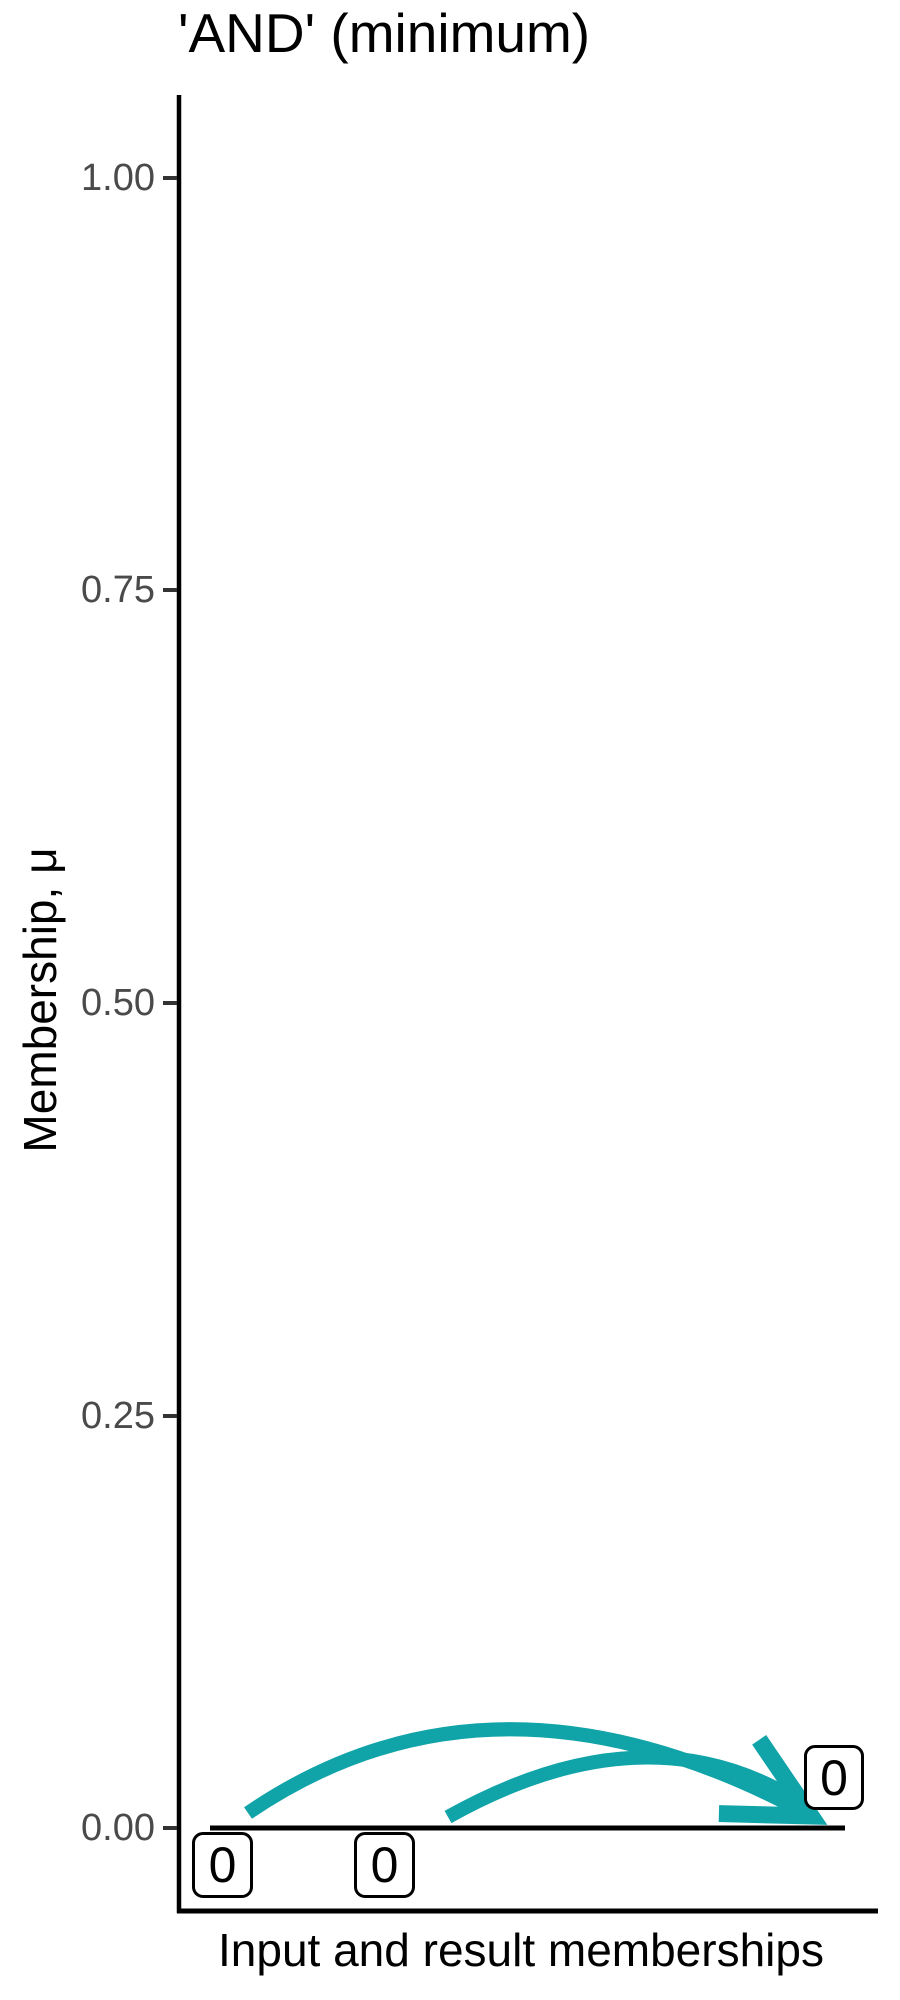  I want to click on value-box-input-2-label: 0, so click(384, 1865).